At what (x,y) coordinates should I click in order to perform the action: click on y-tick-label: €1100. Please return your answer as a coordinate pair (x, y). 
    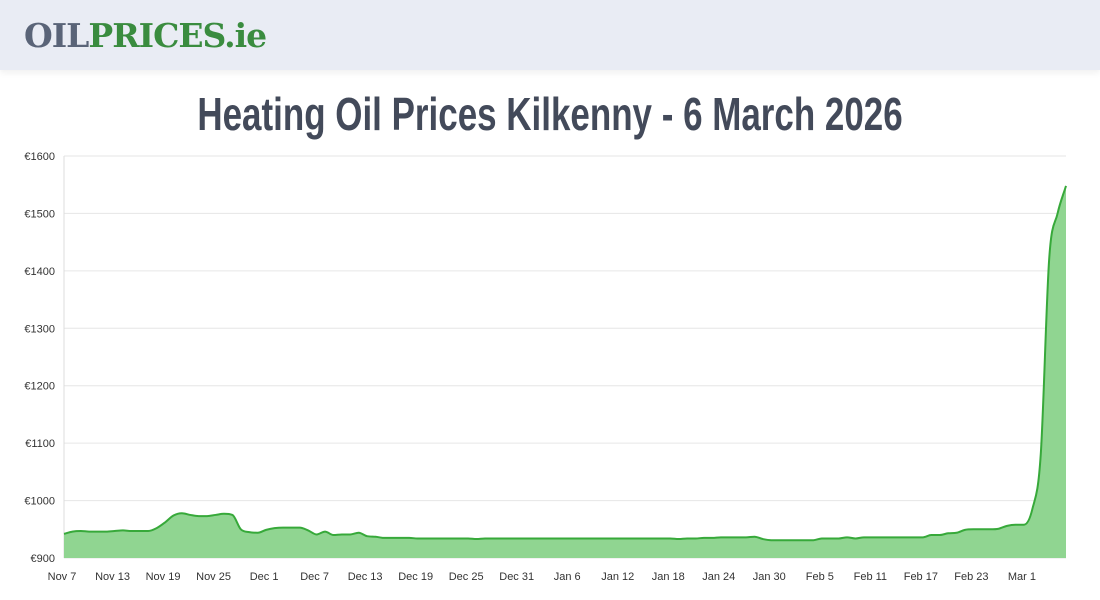
    Looking at the image, I should click on (40, 444).